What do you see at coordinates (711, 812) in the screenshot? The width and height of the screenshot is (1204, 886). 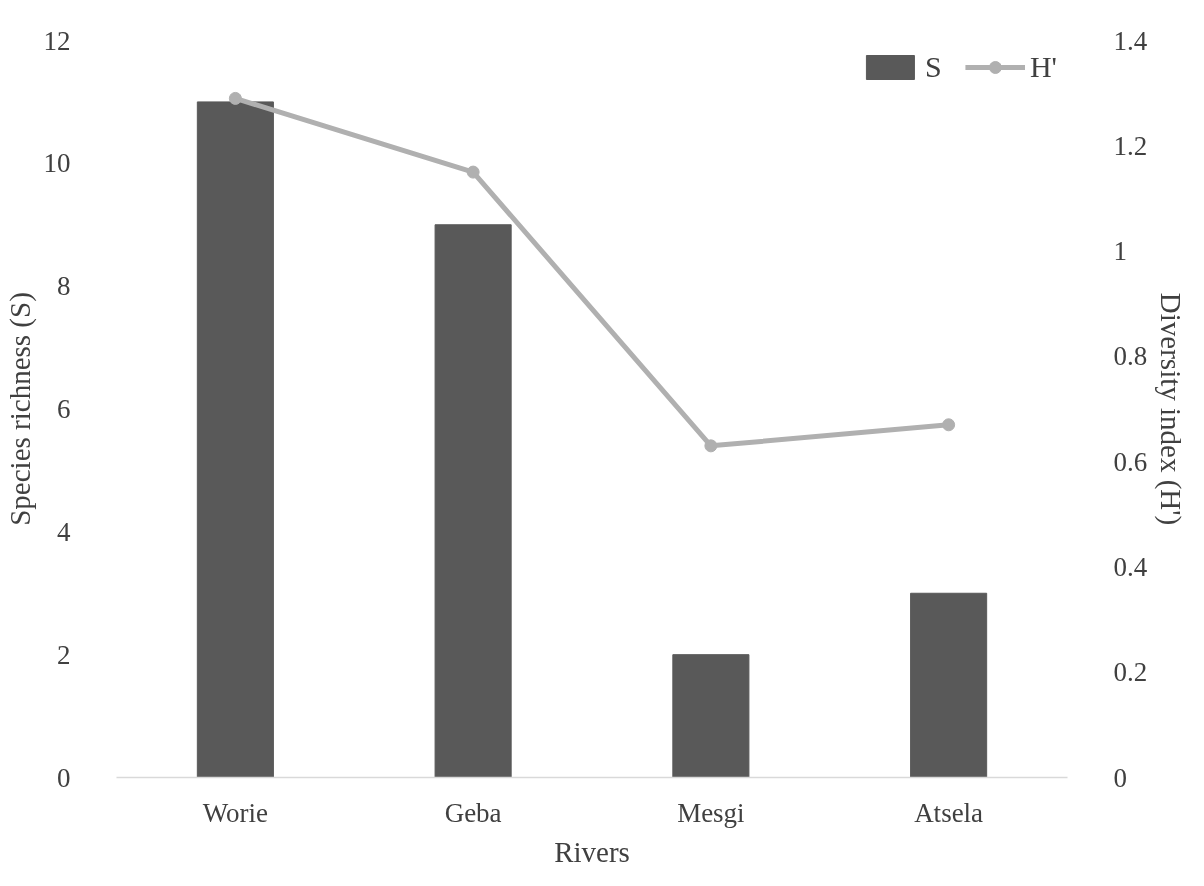 I see `x-tick-label: Mesgi` at bounding box center [711, 812].